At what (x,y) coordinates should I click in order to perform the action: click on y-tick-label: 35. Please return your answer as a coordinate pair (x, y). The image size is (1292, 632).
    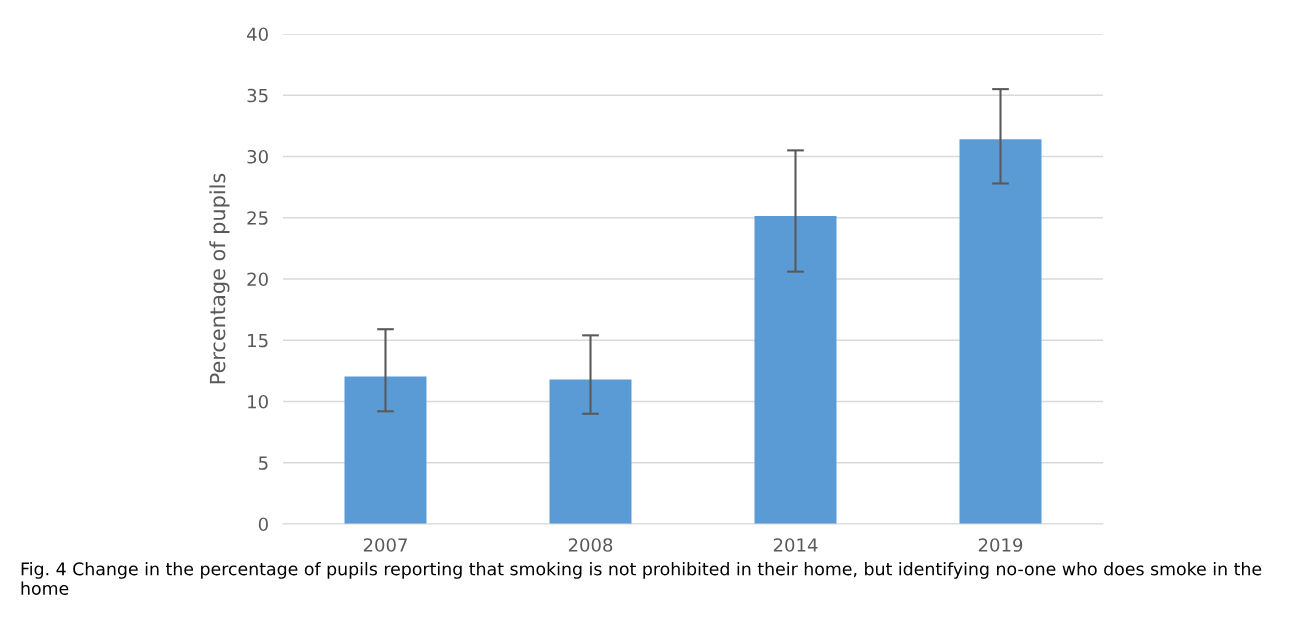
    Looking at the image, I should click on (257, 95).